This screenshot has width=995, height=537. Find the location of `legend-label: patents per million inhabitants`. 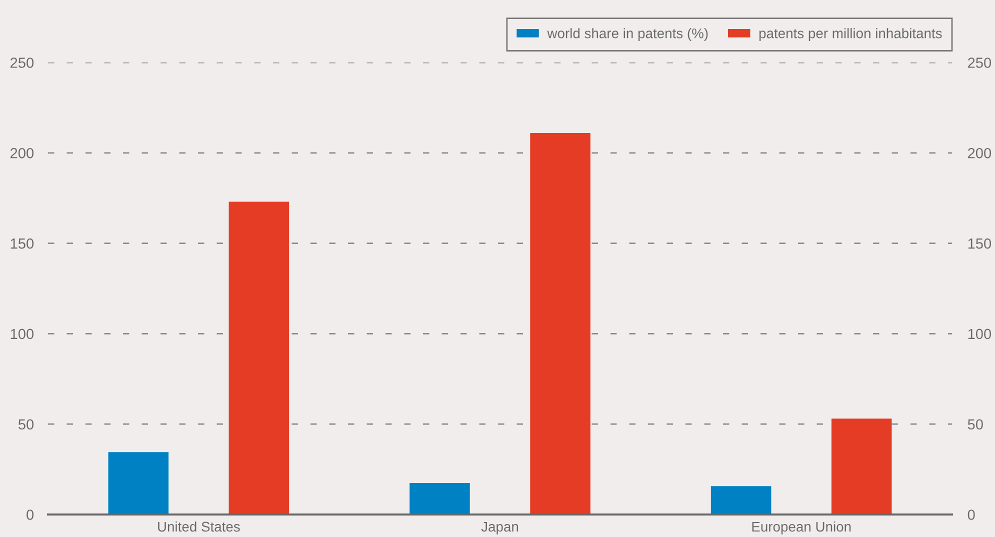

legend-label: patents per million inhabitants is located at coordinates (850, 35).